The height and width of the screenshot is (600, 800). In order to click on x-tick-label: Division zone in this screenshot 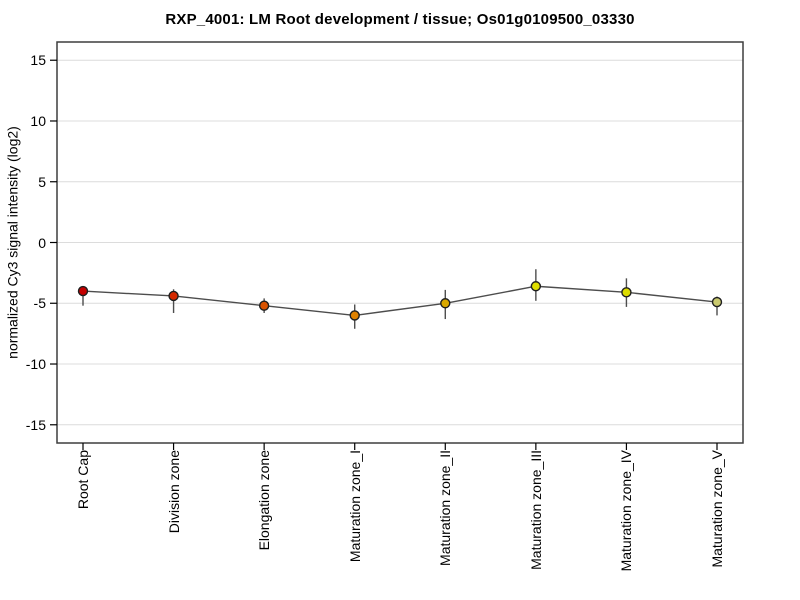, I will do `click(173, 492)`.